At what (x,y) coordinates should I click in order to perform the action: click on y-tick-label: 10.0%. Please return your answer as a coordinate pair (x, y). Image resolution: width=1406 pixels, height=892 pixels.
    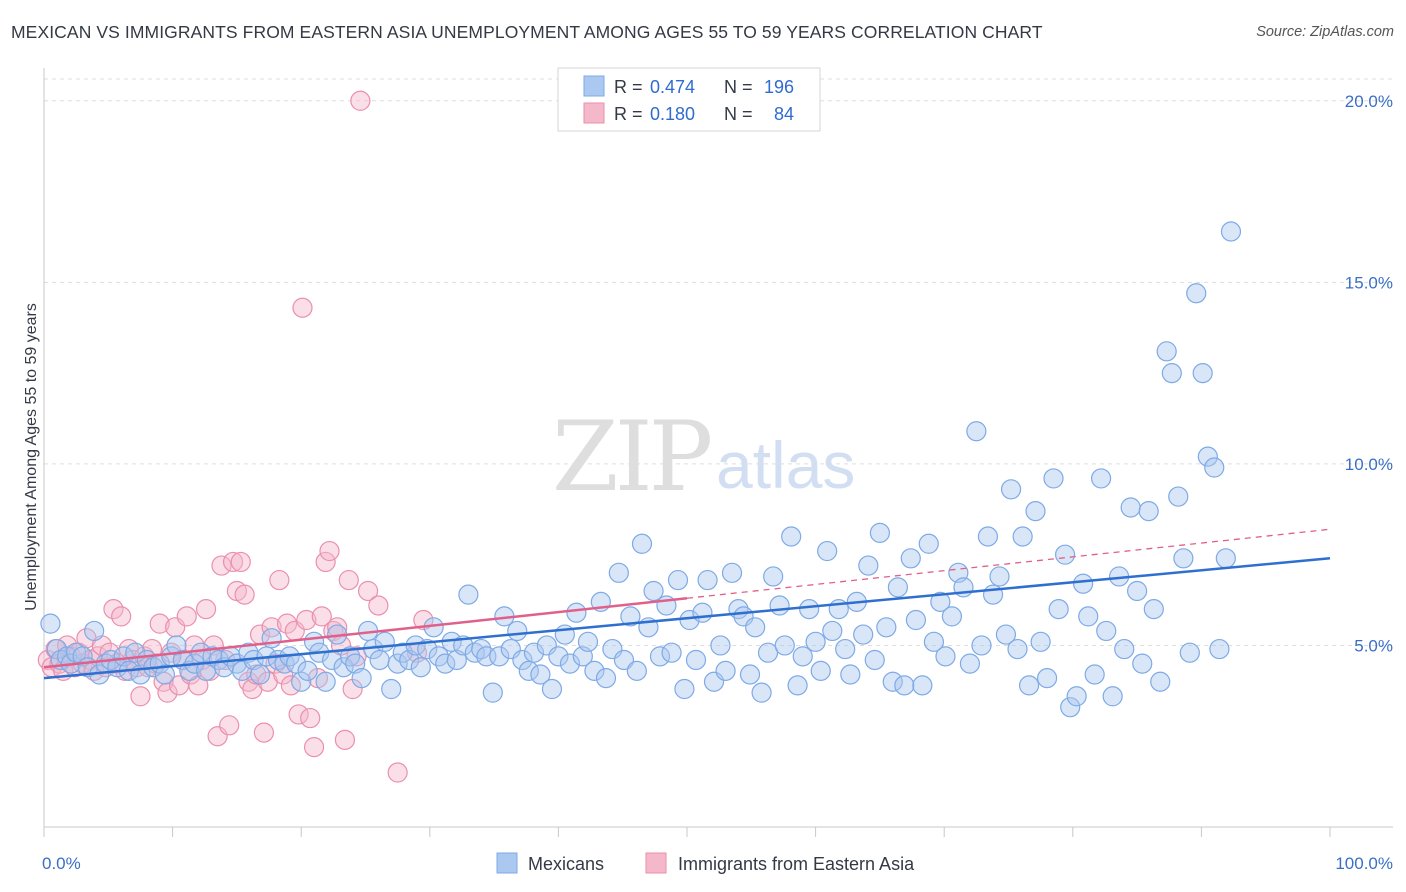
    Looking at the image, I should click on (1369, 464).